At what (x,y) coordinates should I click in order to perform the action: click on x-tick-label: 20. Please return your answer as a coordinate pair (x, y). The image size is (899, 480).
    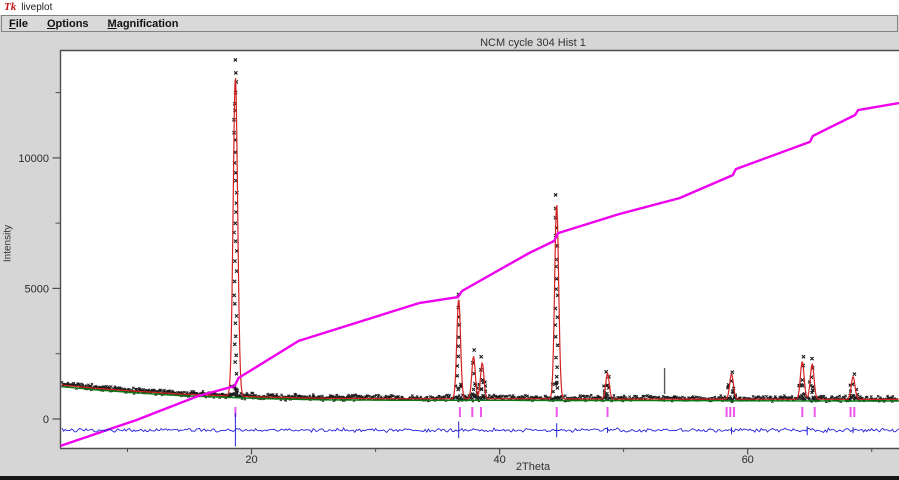
    Looking at the image, I should click on (251, 460).